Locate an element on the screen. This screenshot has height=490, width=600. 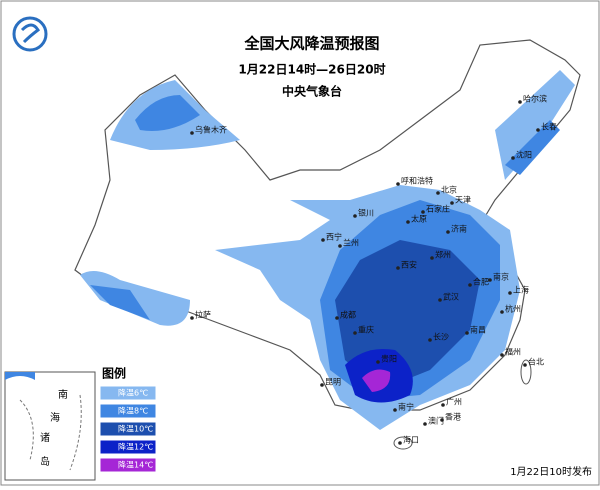
city-label: 石家庄 is located at coordinates (438, 209).